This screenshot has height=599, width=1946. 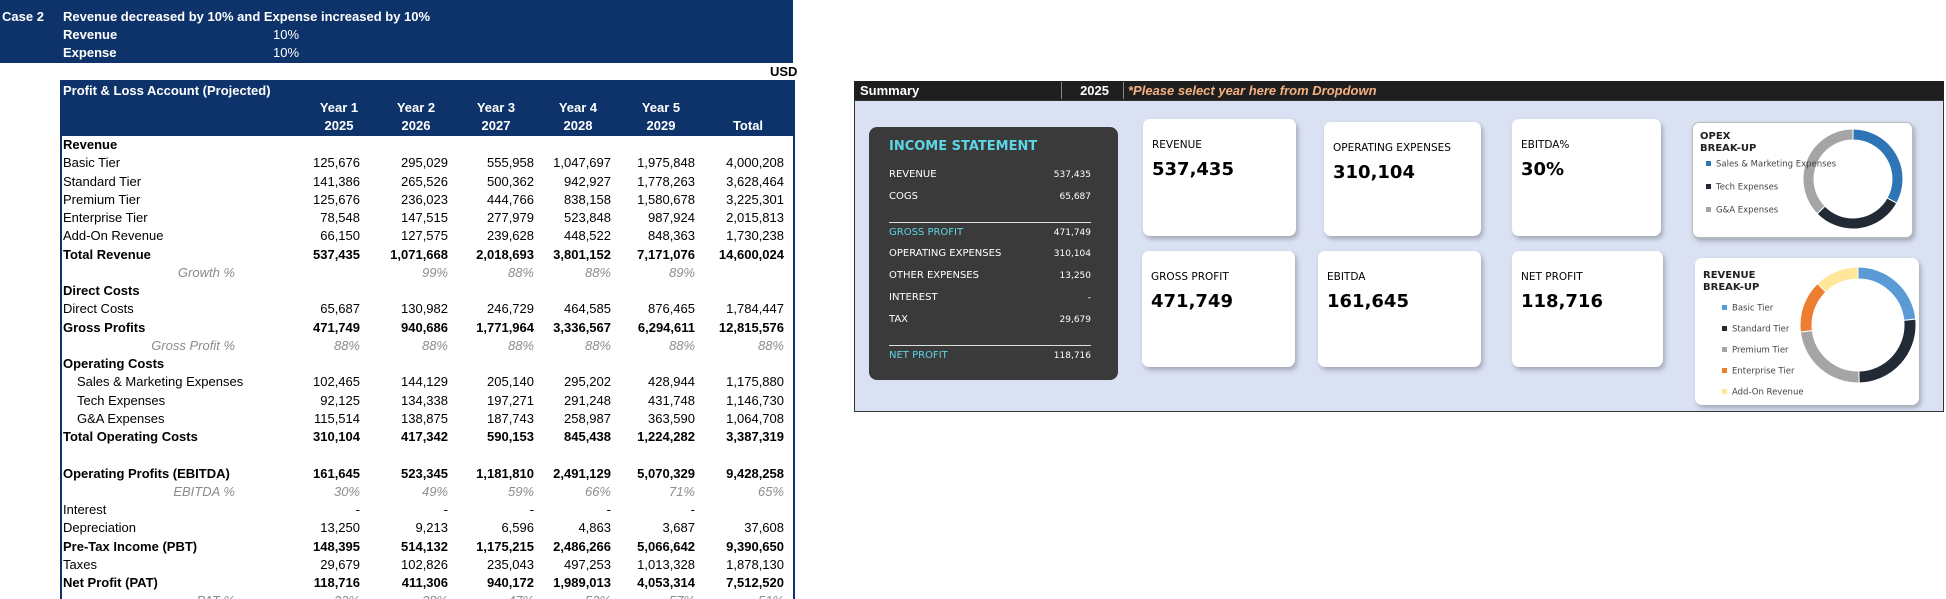 I want to click on cell-value: 9,213, so click(x=431, y=528).